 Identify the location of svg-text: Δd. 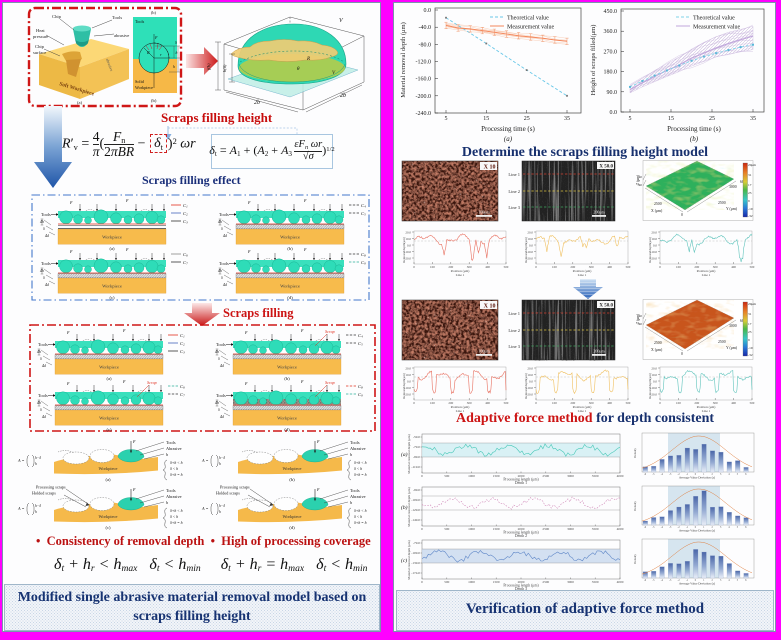
(43, 366).